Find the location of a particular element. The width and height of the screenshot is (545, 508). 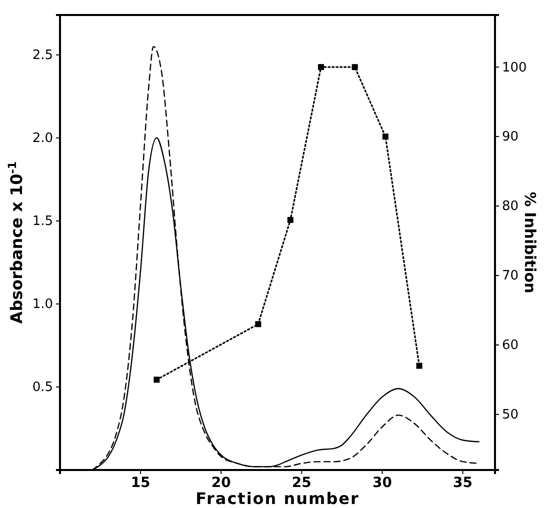

y2-tick-label: 50 is located at coordinates (510, 415).